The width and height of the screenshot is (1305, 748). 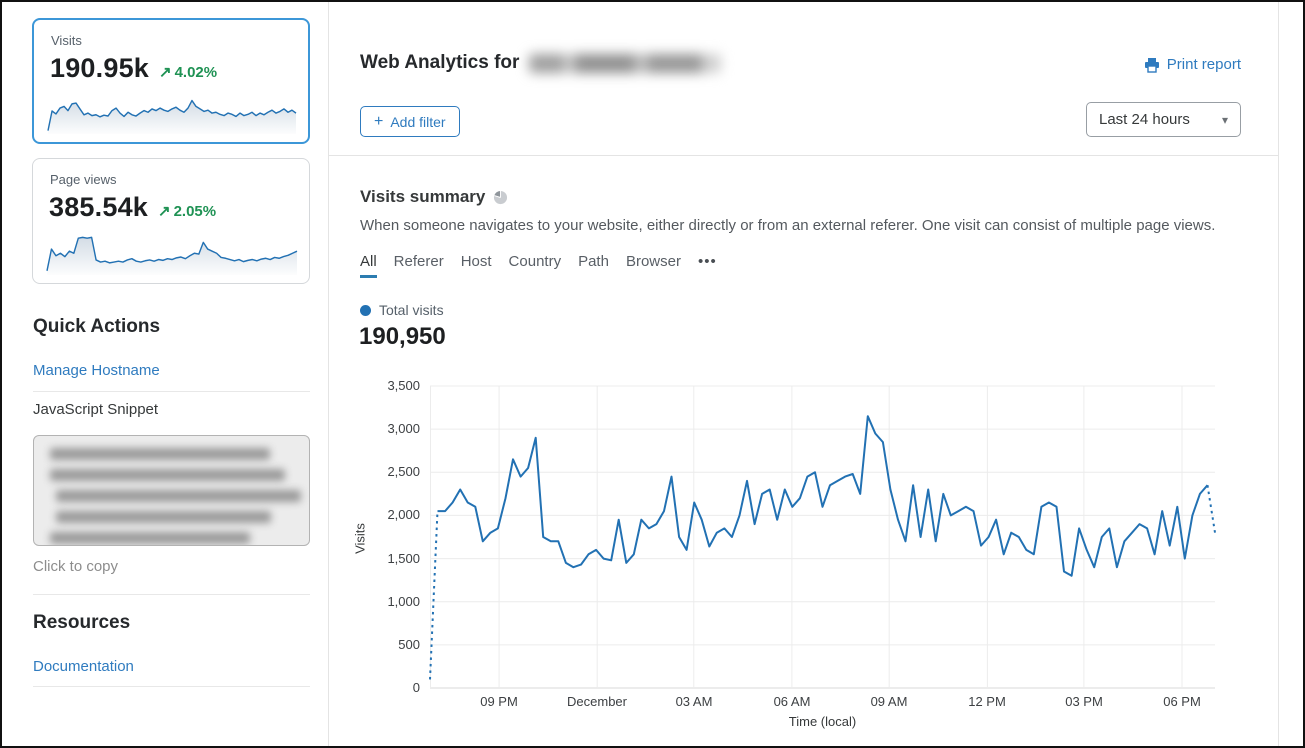 I want to click on x-tick-label: 06 PM, so click(x=1182, y=701).